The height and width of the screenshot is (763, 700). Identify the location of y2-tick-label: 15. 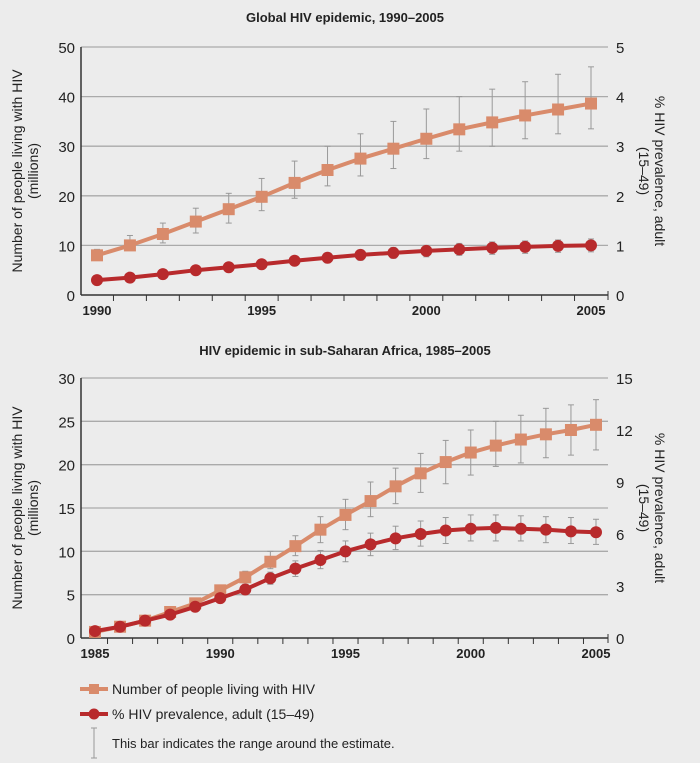
(624, 379).